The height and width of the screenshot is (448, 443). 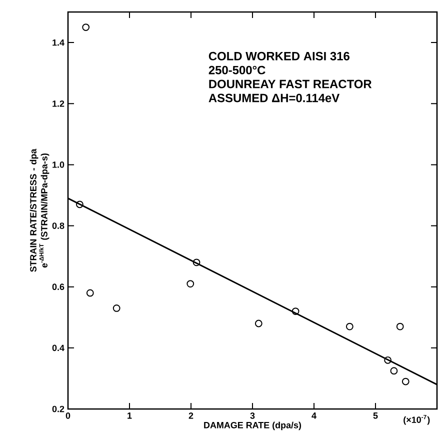 I want to click on y-tick-label: 1.4, so click(x=58, y=42).